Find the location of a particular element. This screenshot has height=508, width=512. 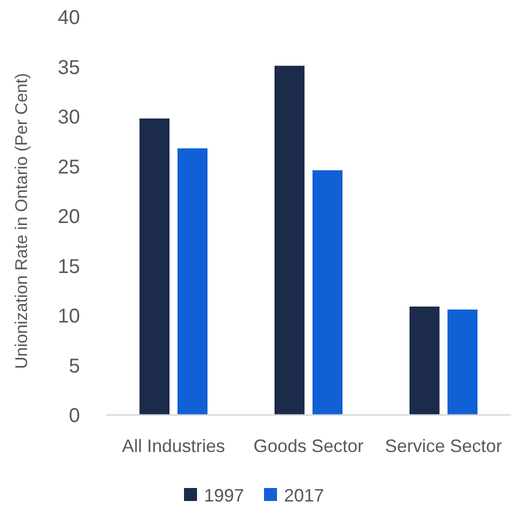

y-tick-label: 35 is located at coordinates (69, 67).